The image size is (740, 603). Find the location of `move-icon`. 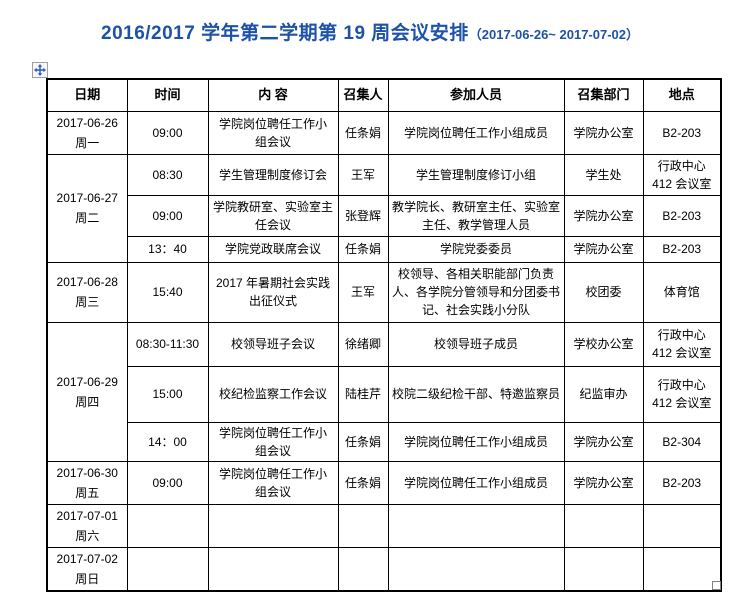

move-icon is located at coordinates (40, 70).